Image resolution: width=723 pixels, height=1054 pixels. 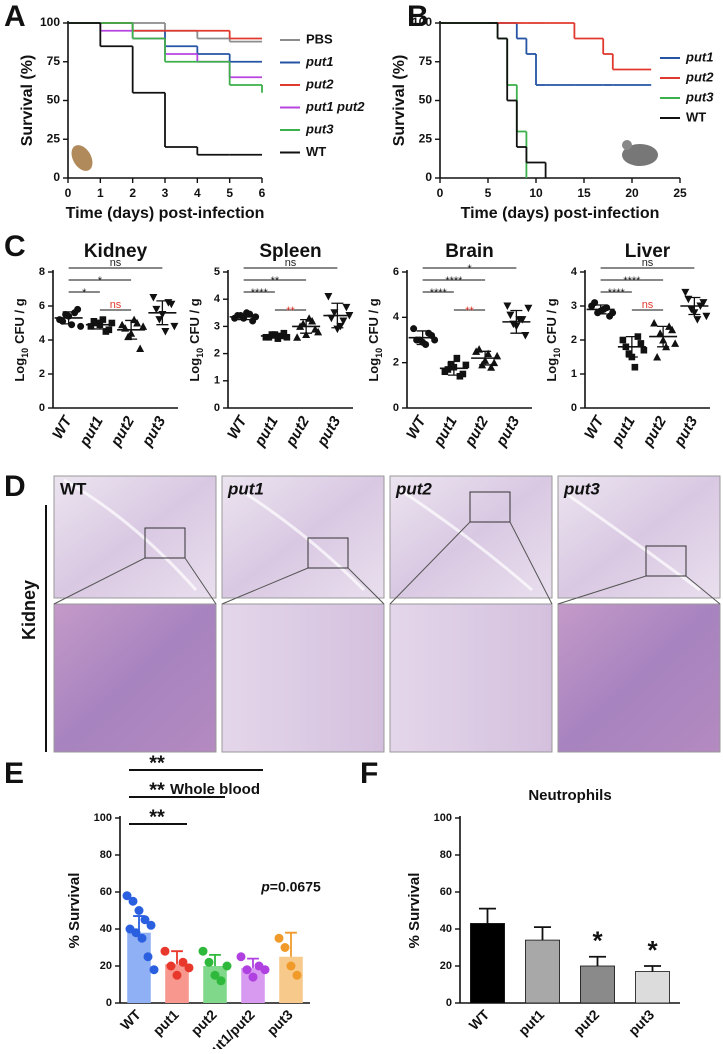 I want to click on y-axis-label: Log10 CFU / g, so click(x=553, y=339).